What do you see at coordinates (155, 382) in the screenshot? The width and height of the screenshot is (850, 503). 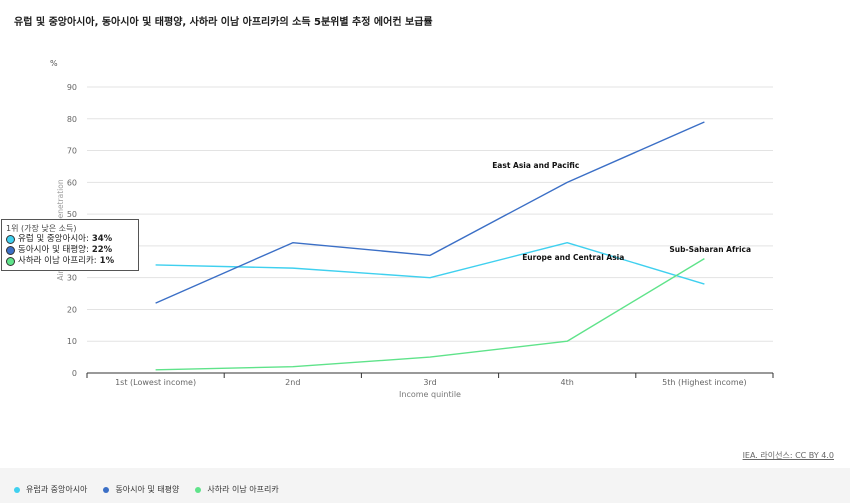 I see `x-tick-label: 1st (Lowest income)` at bounding box center [155, 382].